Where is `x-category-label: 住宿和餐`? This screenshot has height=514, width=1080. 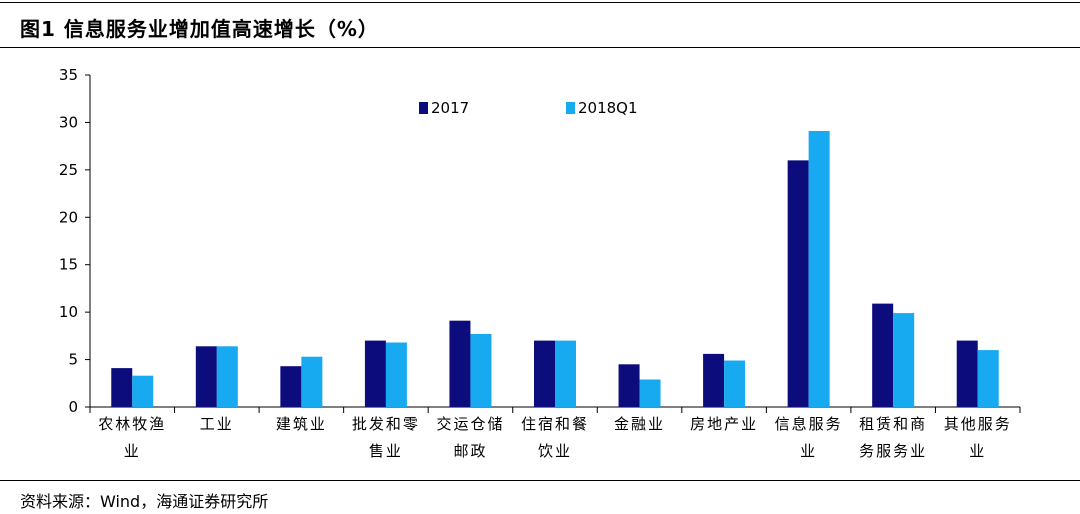 x-category-label: 住宿和餐 is located at coordinates (555, 424).